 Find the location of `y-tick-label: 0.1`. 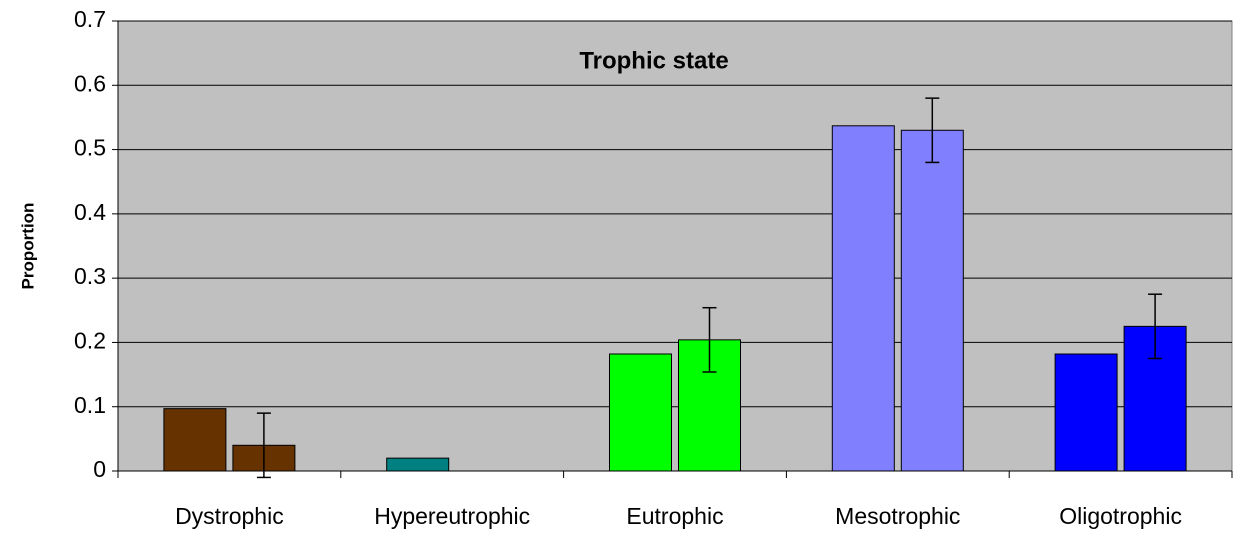

y-tick-label: 0.1 is located at coordinates (90, 405).